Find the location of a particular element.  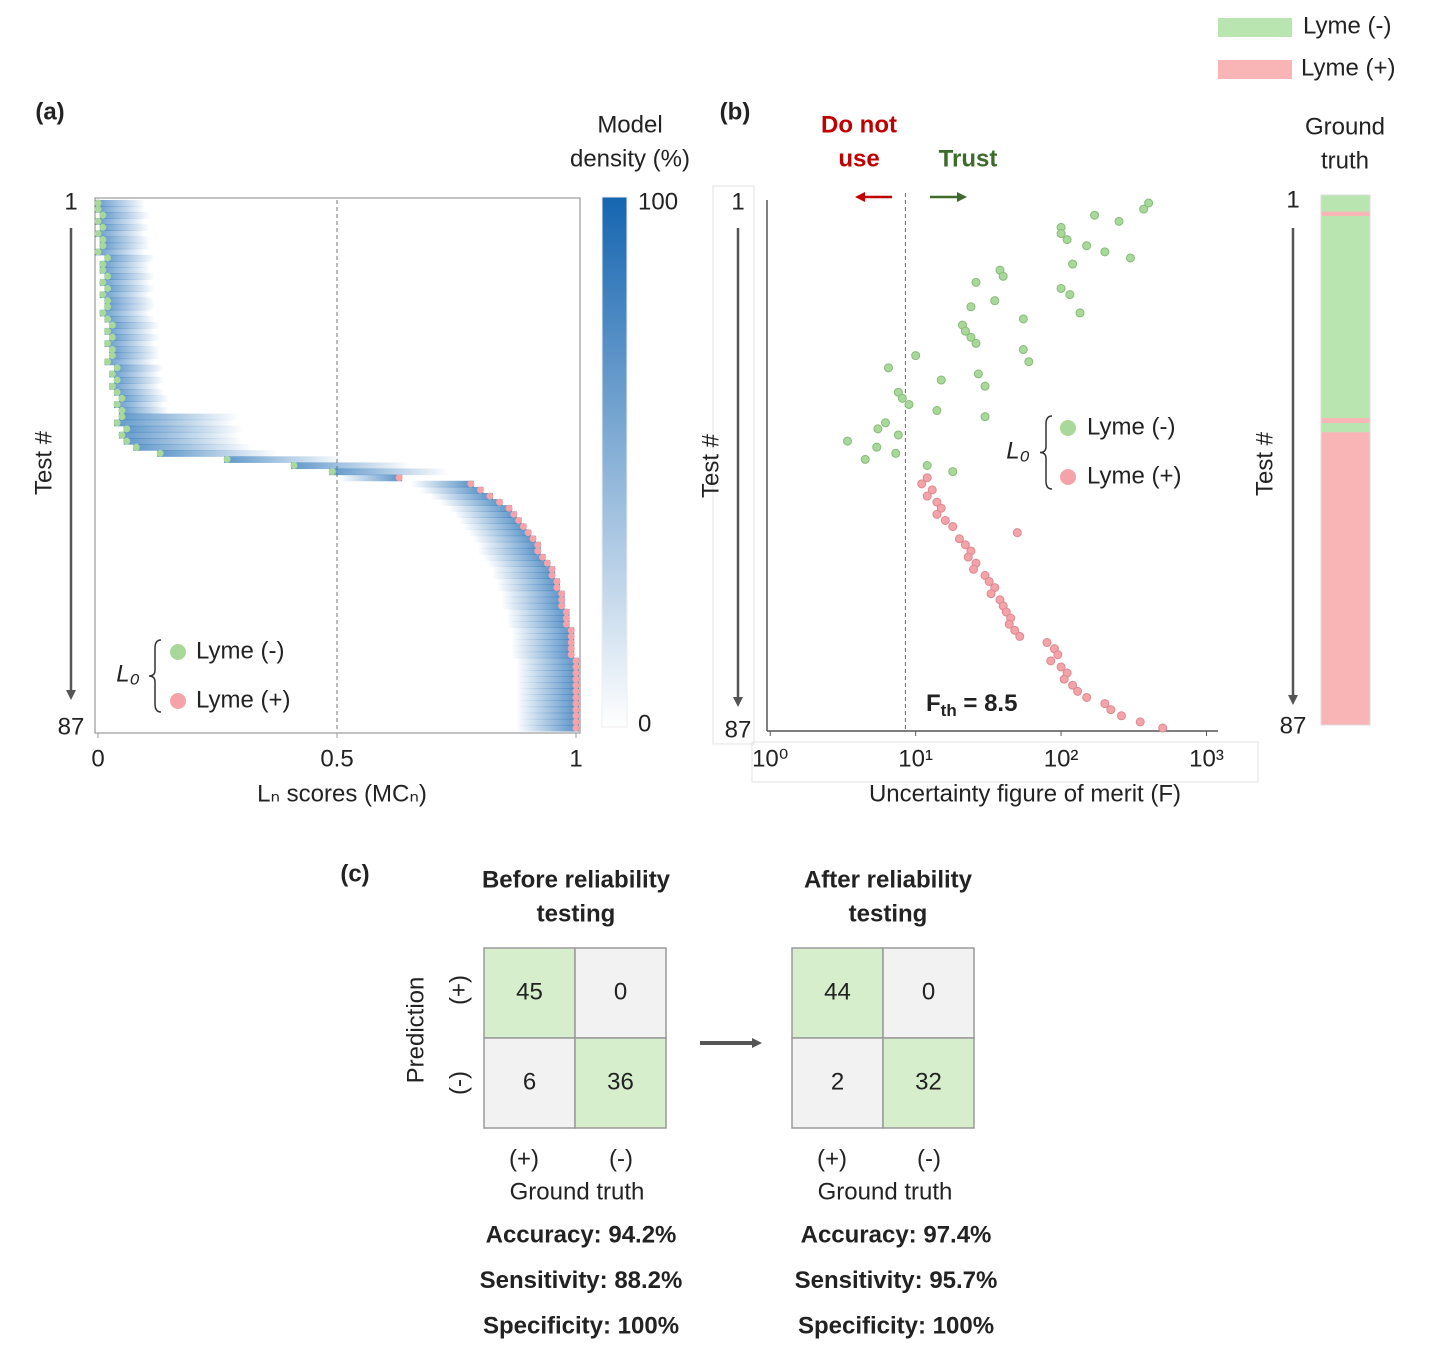

title-line: testing is located at coordinates (888, 913).